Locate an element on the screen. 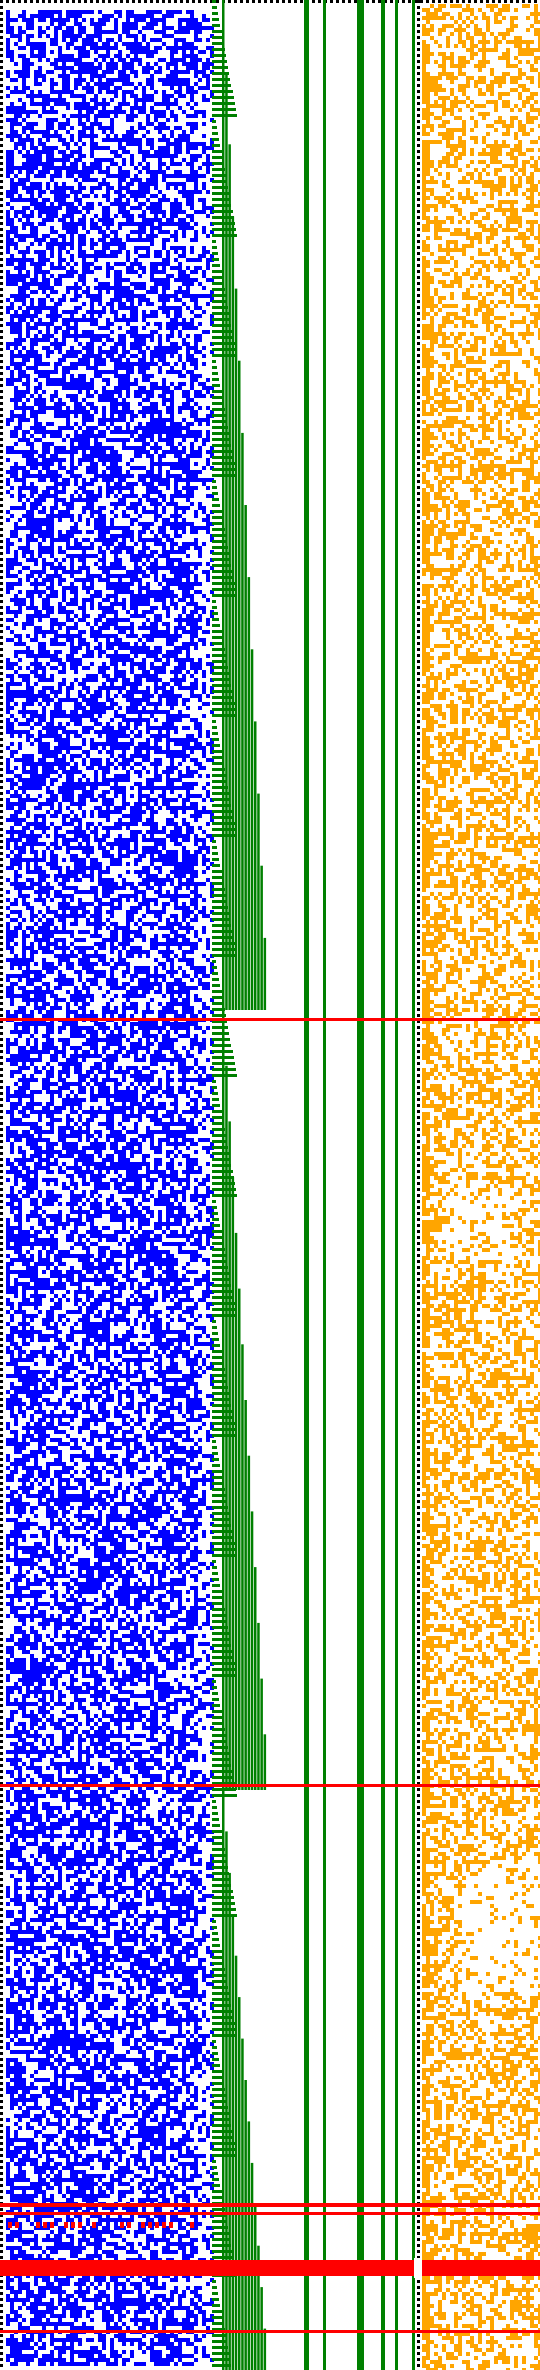 The width and height of the screenshot is (540, 2370). red-band-gap is located at coordinates (418, 2268).